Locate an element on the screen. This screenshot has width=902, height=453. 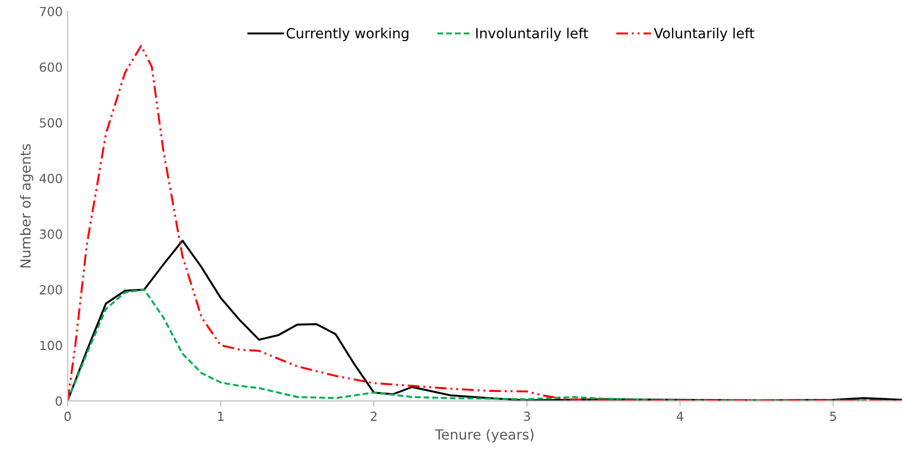
x-tick-label: 4 is located at coordinates (680, 416).